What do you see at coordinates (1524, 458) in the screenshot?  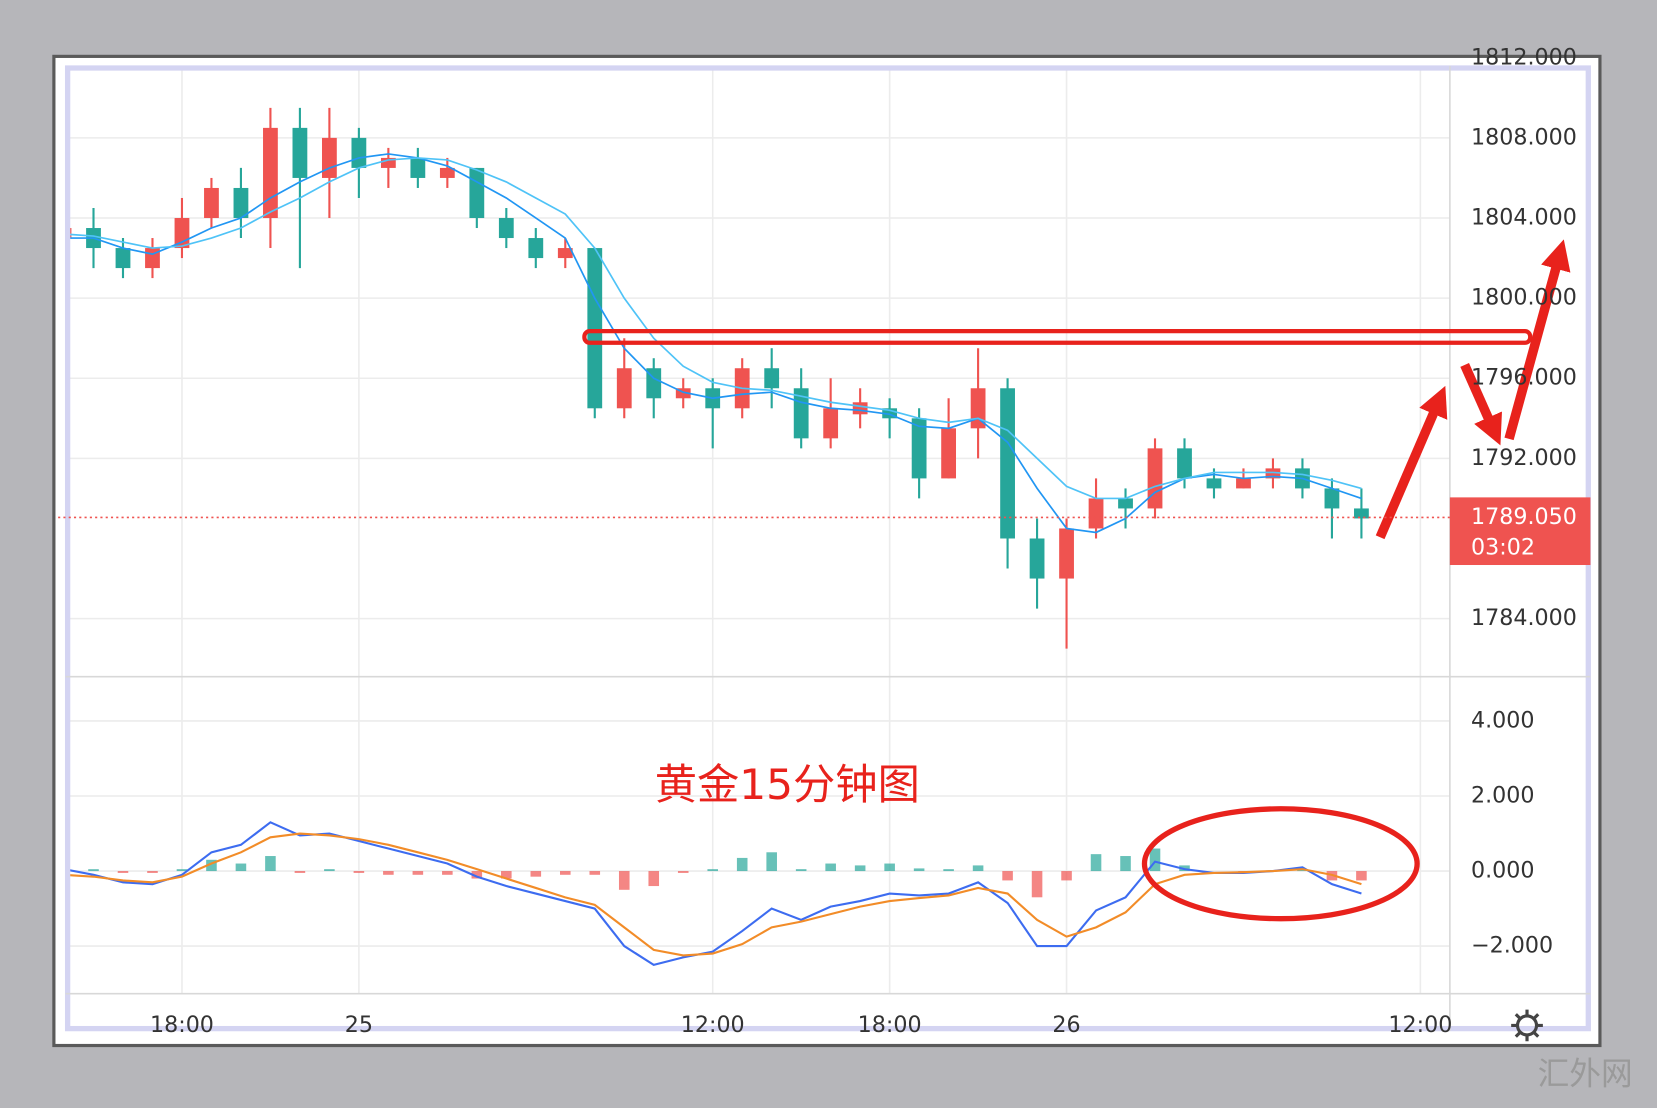 I see `y-tick-label: 1792.000` at bounding box center [1524, 458].